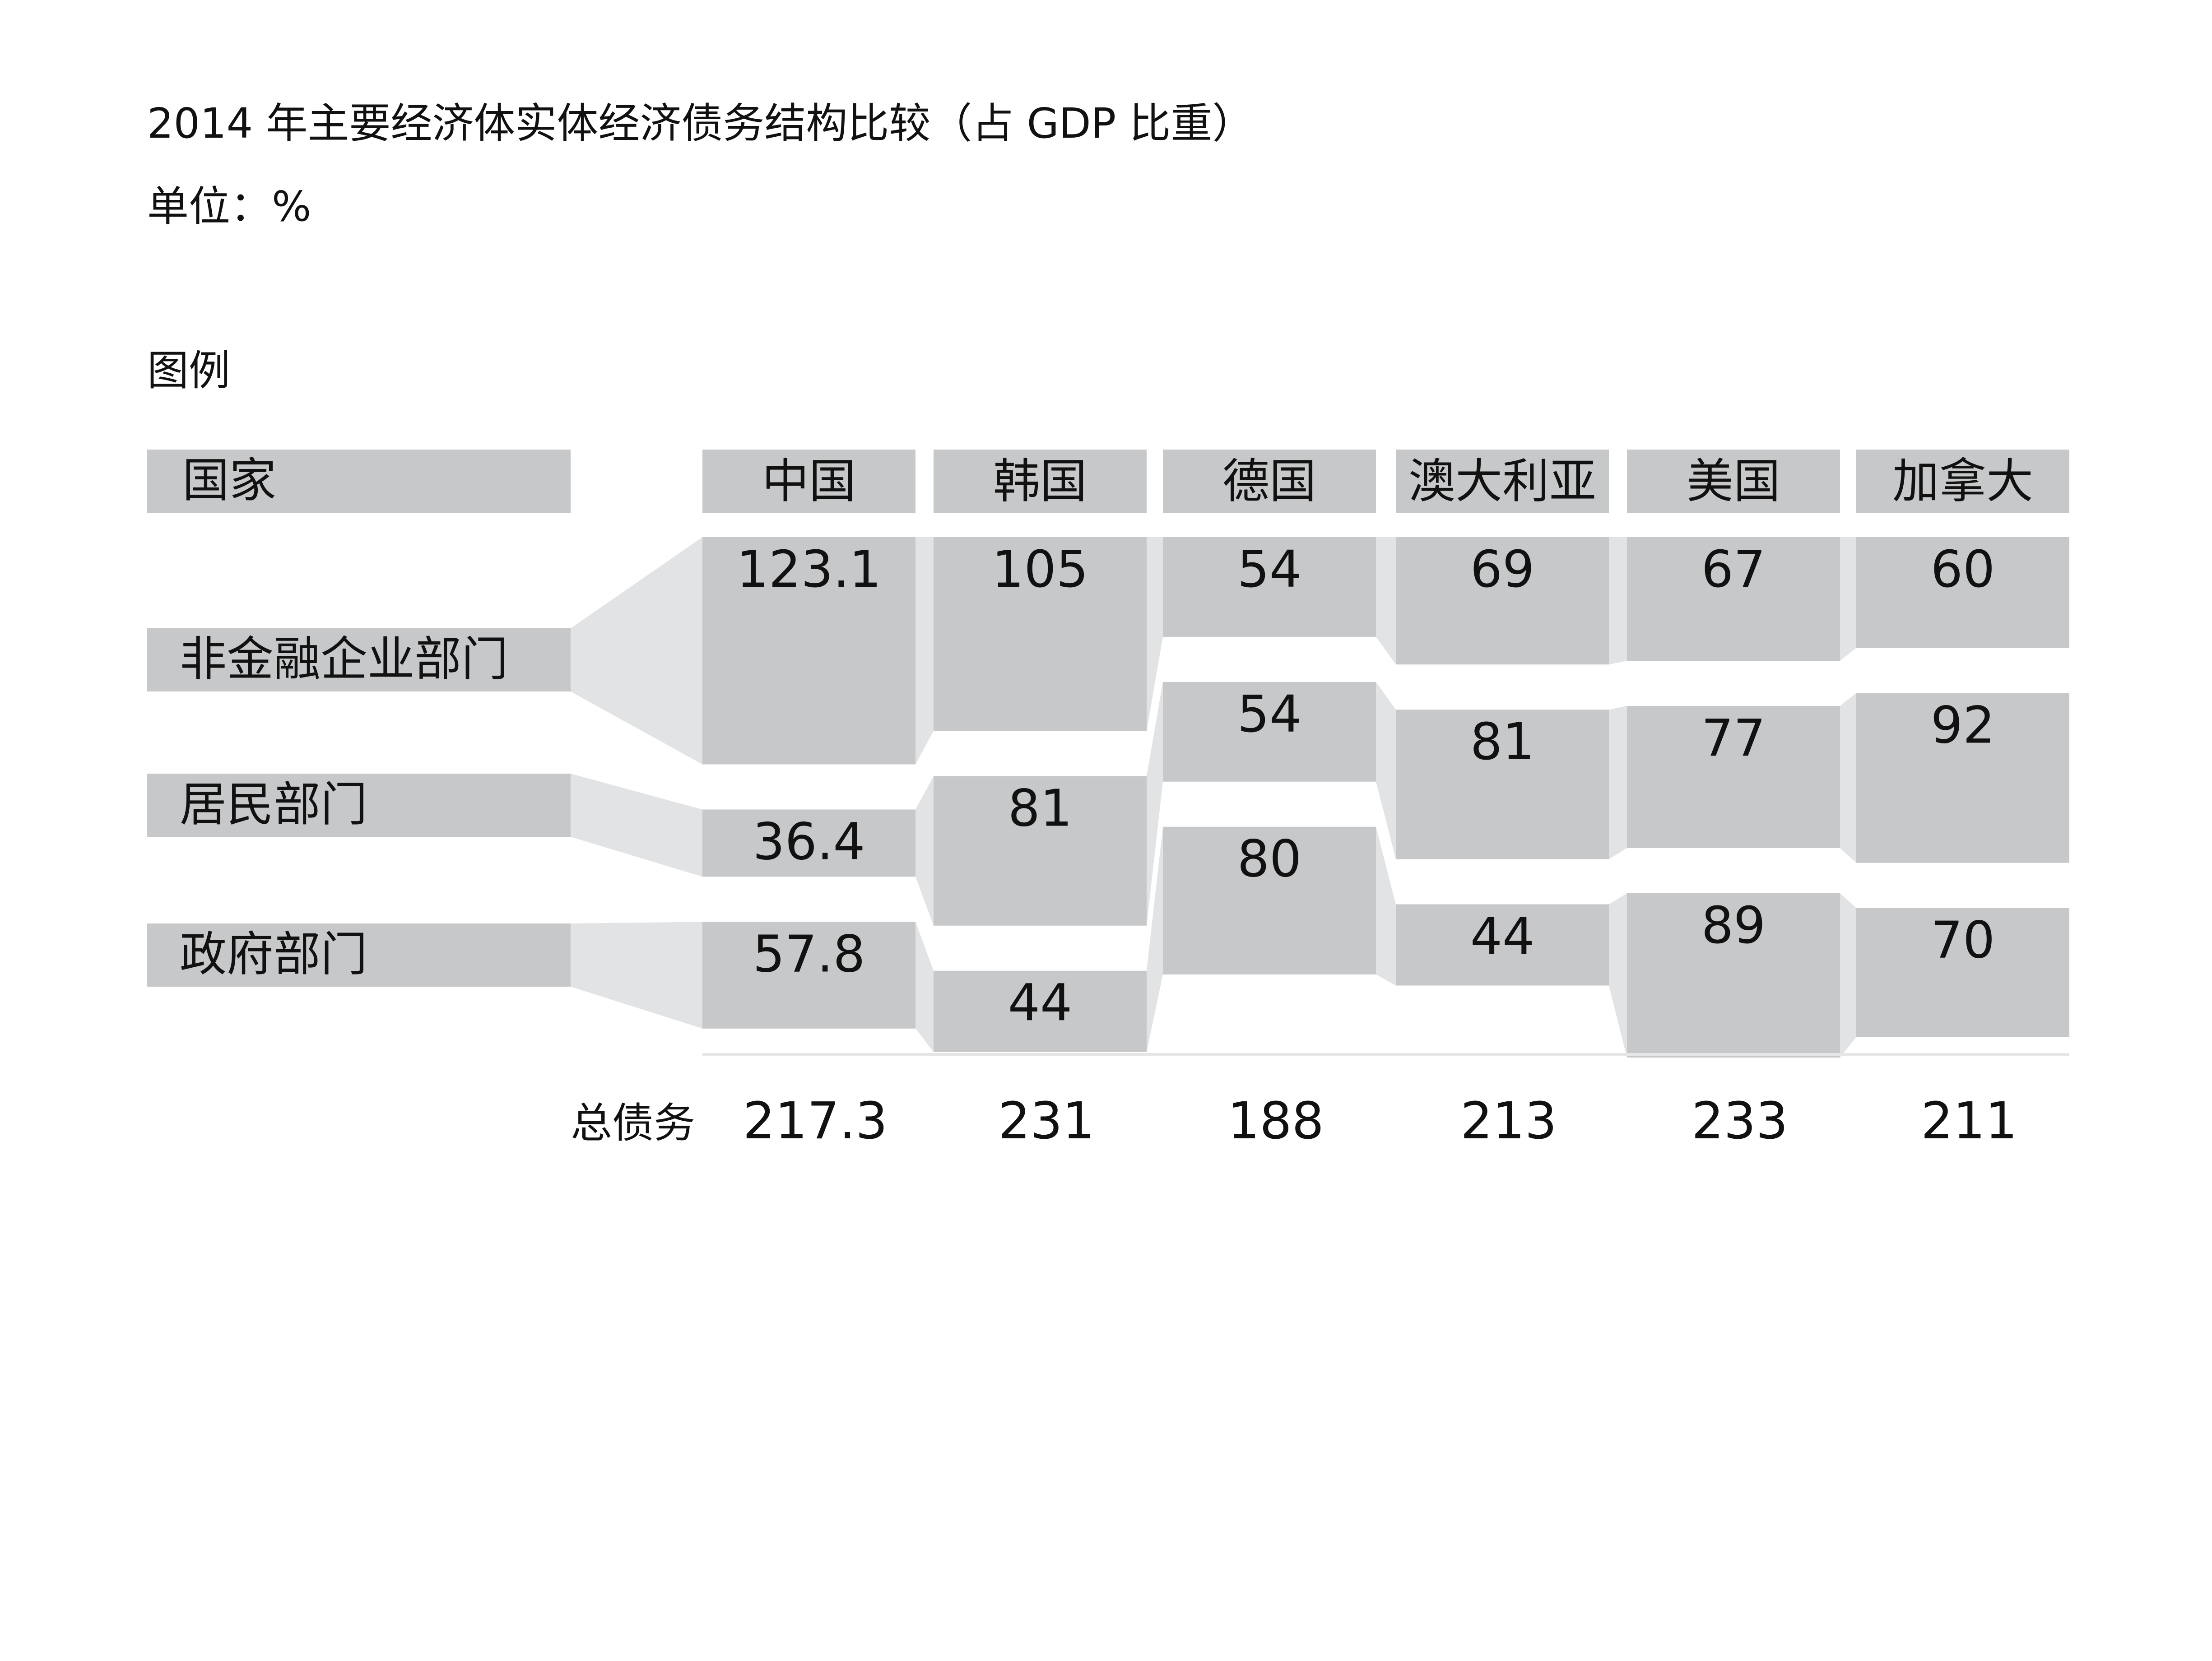 The image size is (2212, 1661). What do you see at coordinates (229, 480) in the screenshot?
I see `country-header-label: 国家` at bounding box center [229, 480].